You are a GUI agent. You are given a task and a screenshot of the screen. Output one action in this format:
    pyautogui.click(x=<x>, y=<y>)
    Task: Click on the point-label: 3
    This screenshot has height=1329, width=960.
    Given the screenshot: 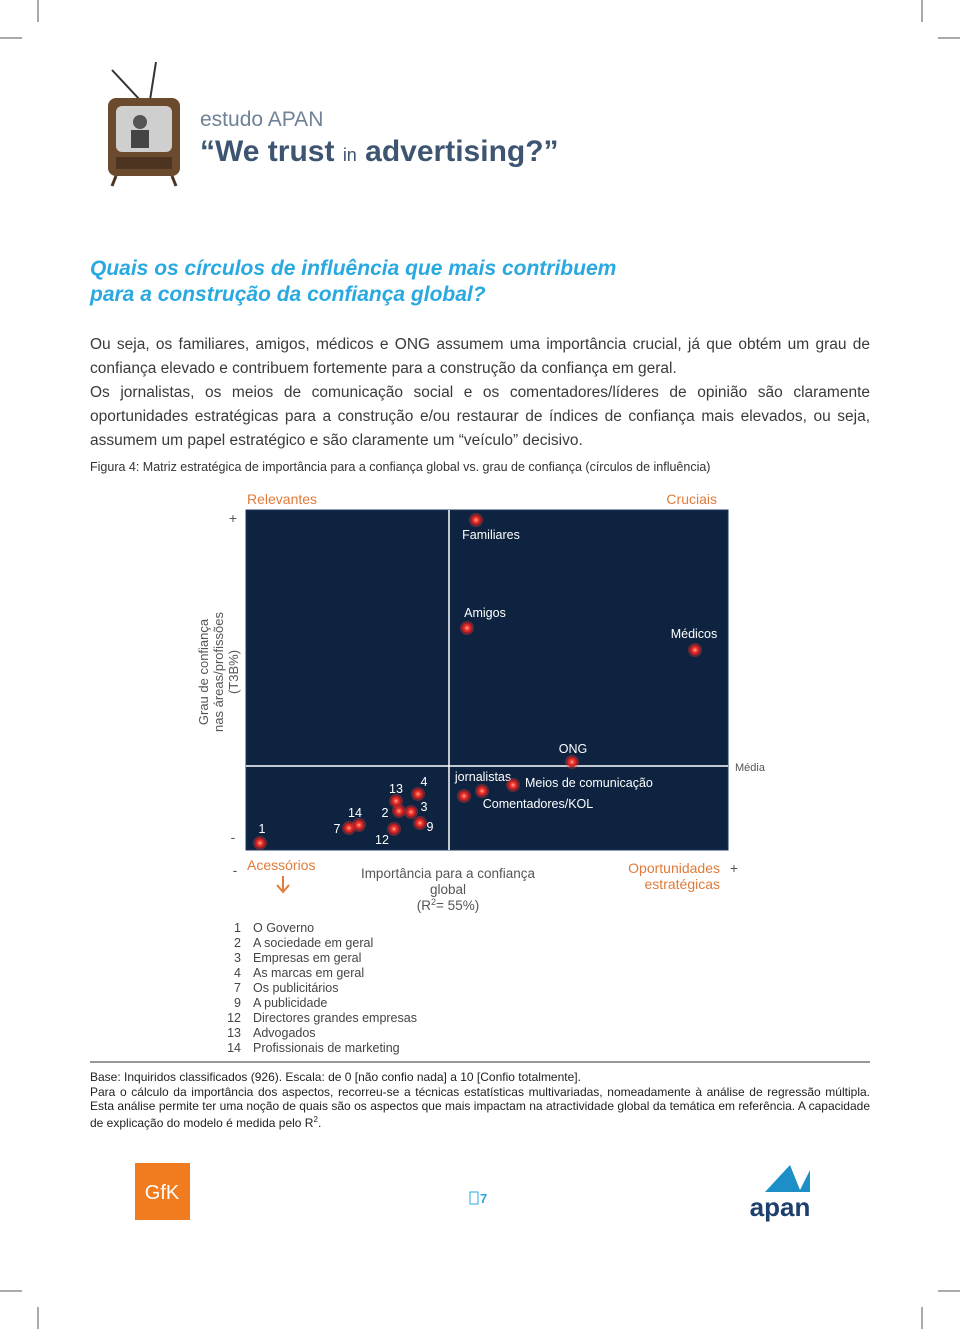 What is the action you would take?
    pyautogui.click(x=424, y=807)
    